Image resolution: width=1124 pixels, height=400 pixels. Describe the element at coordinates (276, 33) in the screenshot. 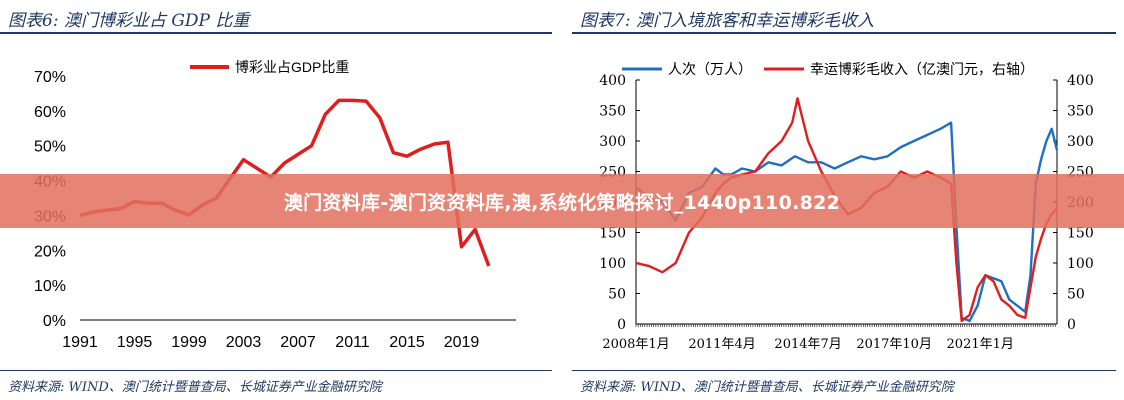

I see `left-title-rule` at that location.